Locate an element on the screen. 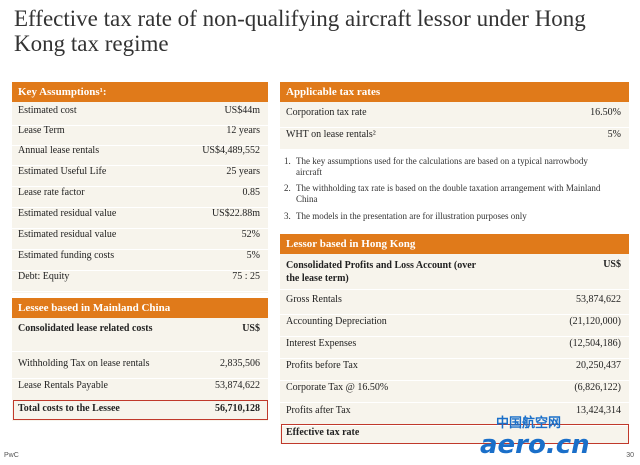  total-label: Effective tax rate is located at coordinates (323, 432).